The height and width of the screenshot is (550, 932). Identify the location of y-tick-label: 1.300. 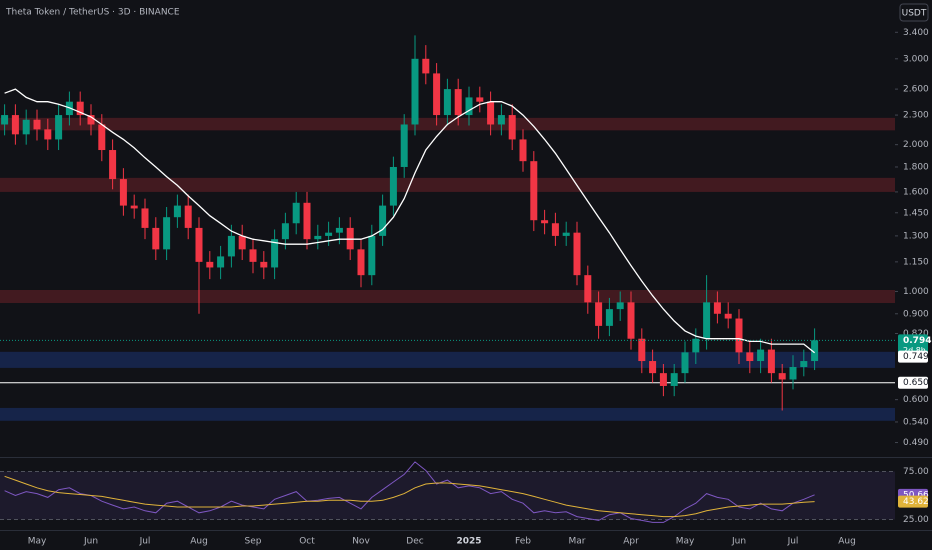
(916, 236).